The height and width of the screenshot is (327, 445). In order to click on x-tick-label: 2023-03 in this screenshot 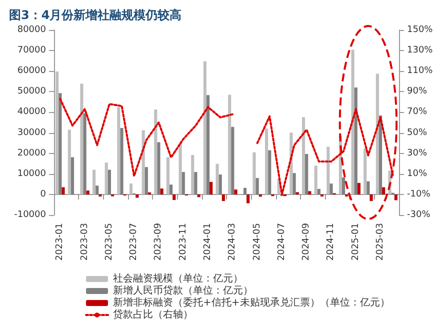, I will do `click(85, 242)`.